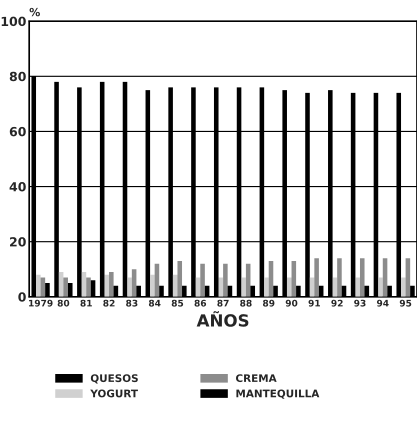 The width and height of the screenshot is (417, 424). Describe the element at coordinates (154, 303) in the screenshot. I see `x-tick-label: 84` at that location.